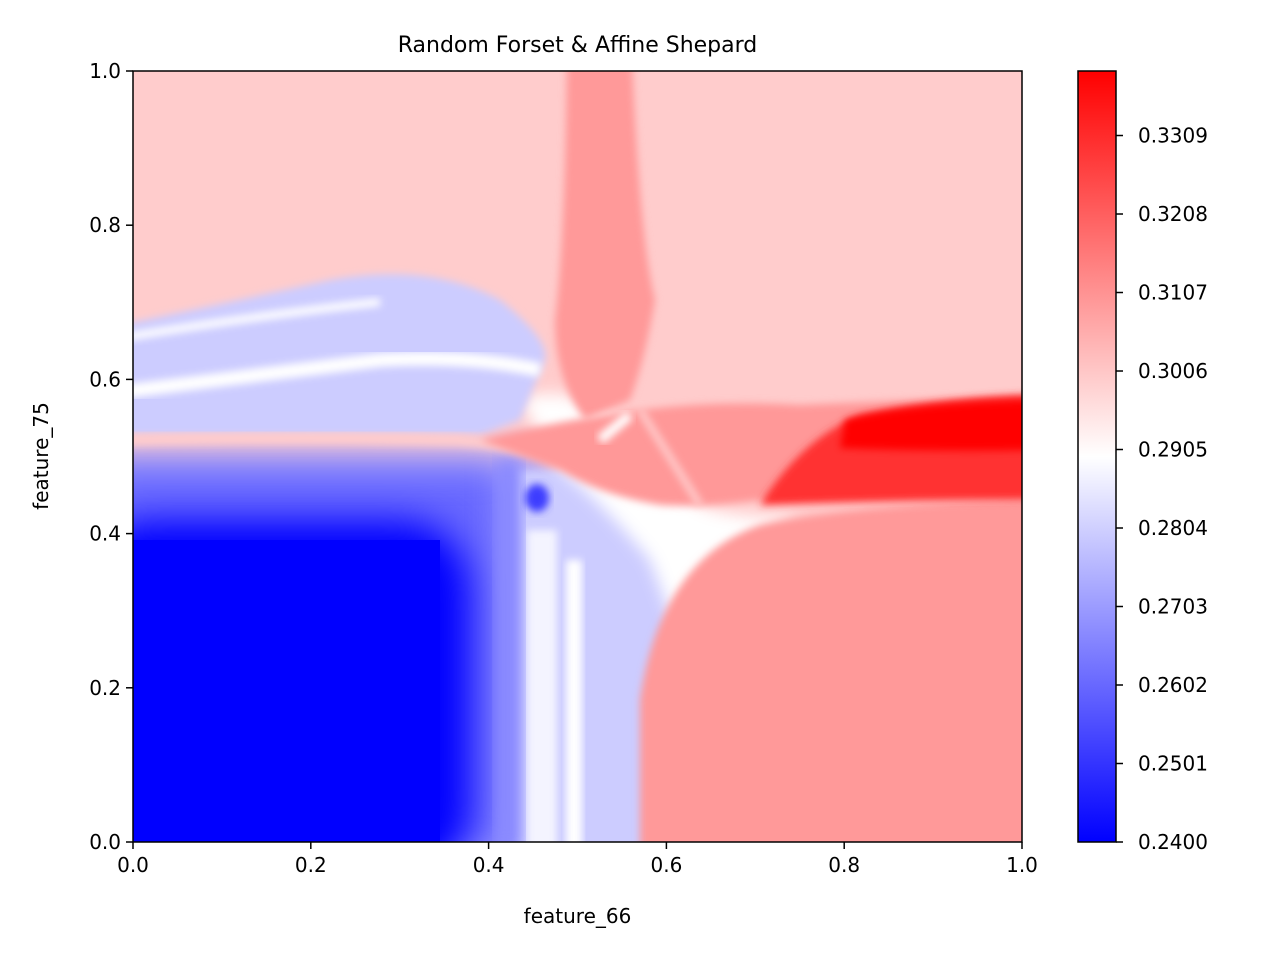  What do you see at coordinates (1022, 865) in the screenshot?
I see `x-tick-label: 1.0` at bounding box center [1022, 865].